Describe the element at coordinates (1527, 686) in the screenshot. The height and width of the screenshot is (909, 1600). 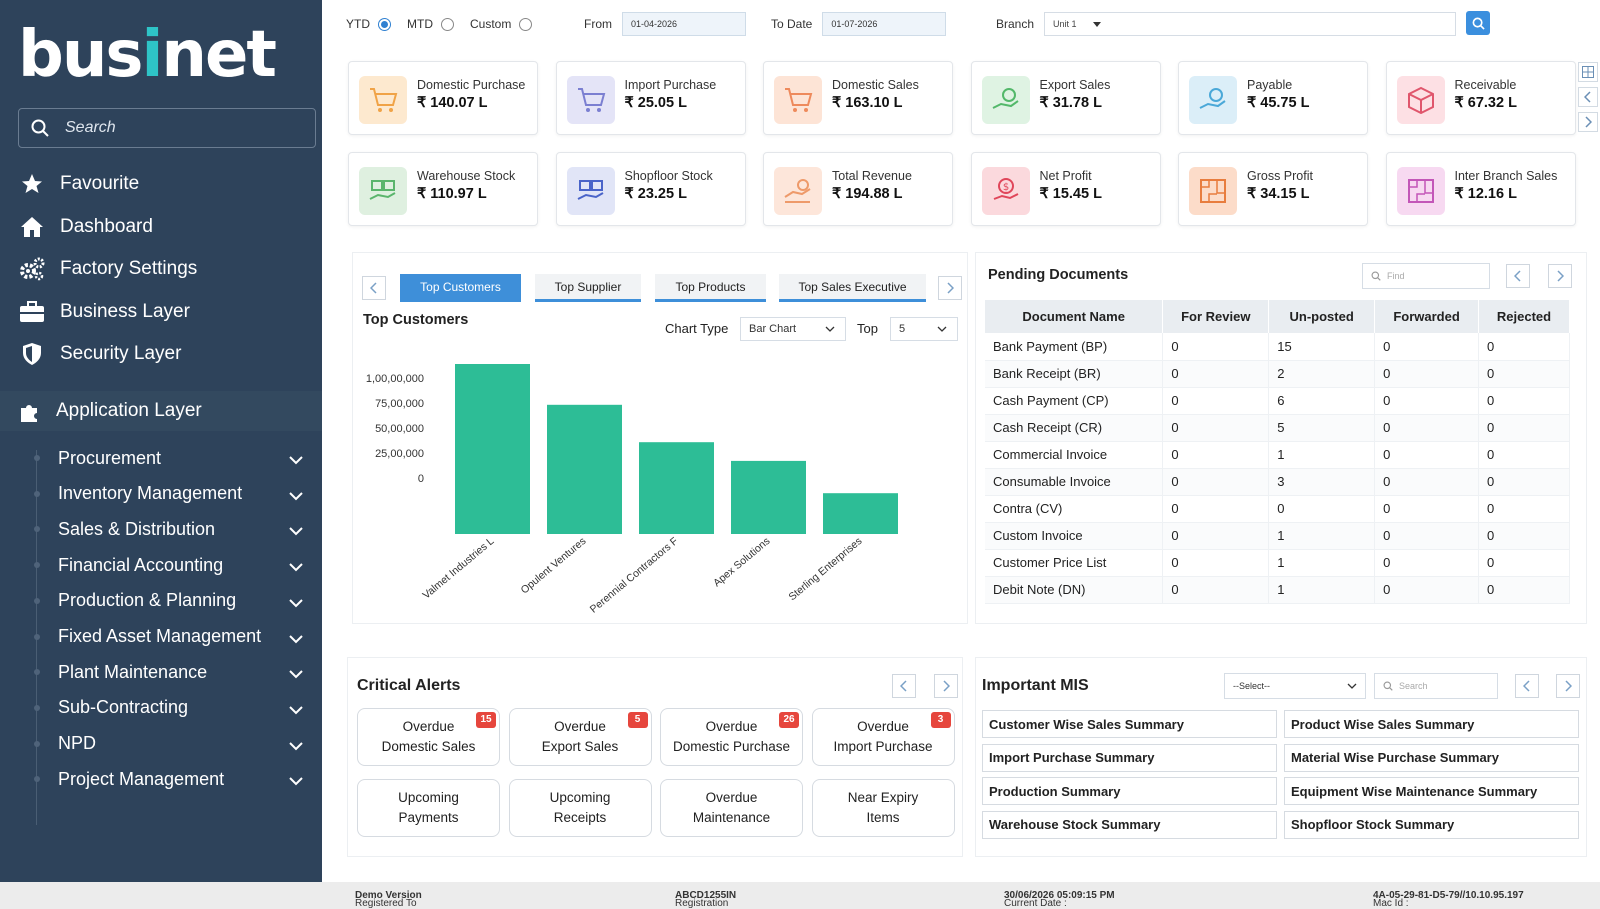
I see `mis-prev-button` at that location.